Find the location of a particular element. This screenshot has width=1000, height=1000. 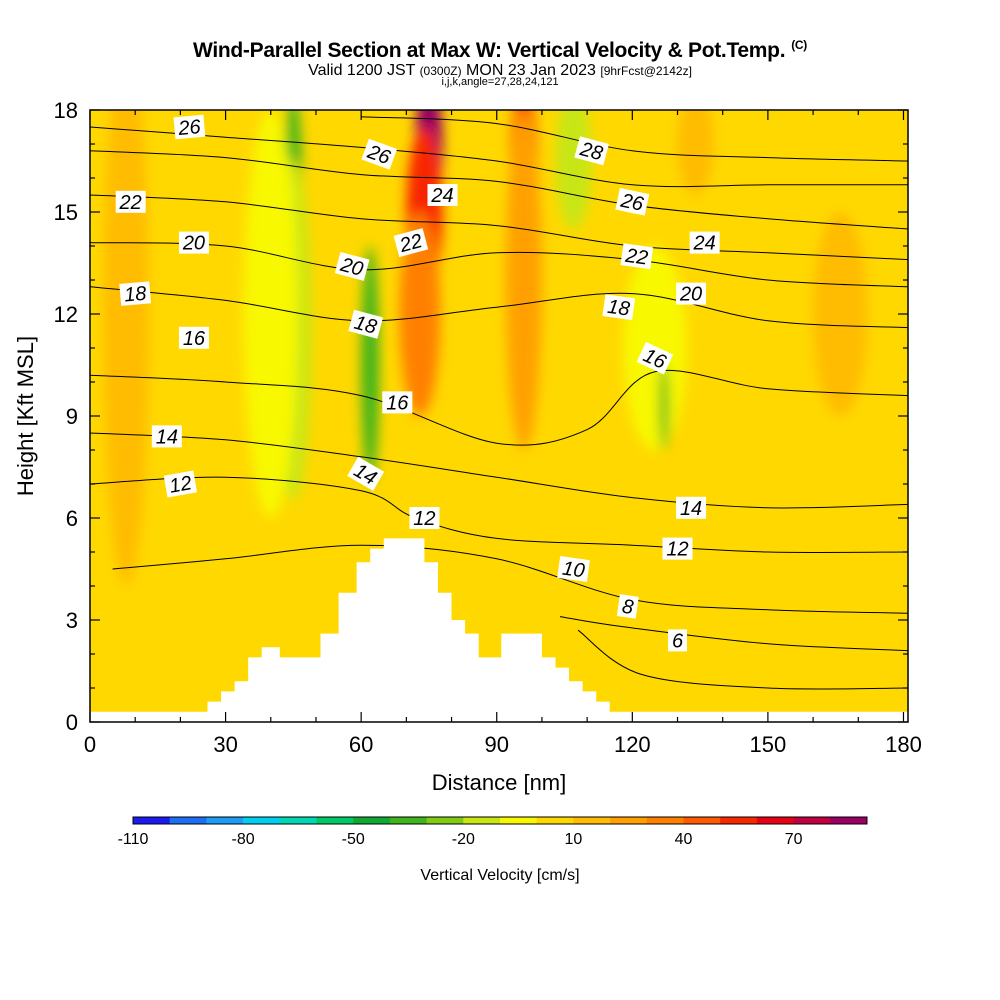

isentrope-label: 10 is located at coordinates (573, 569).